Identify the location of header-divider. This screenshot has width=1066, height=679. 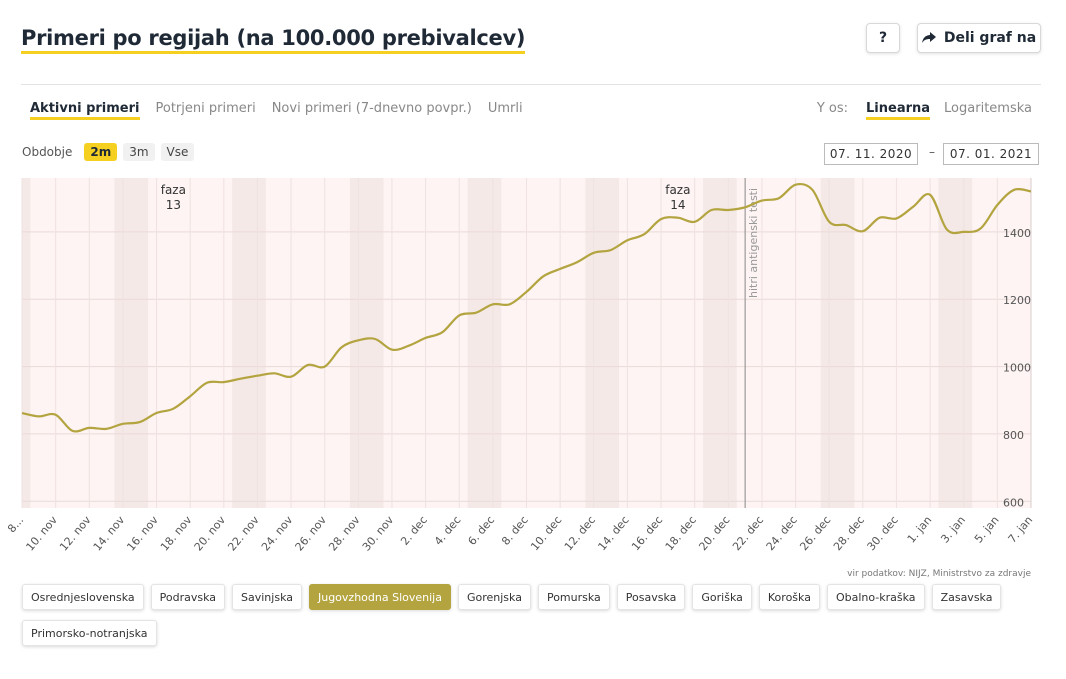
(531, 84).